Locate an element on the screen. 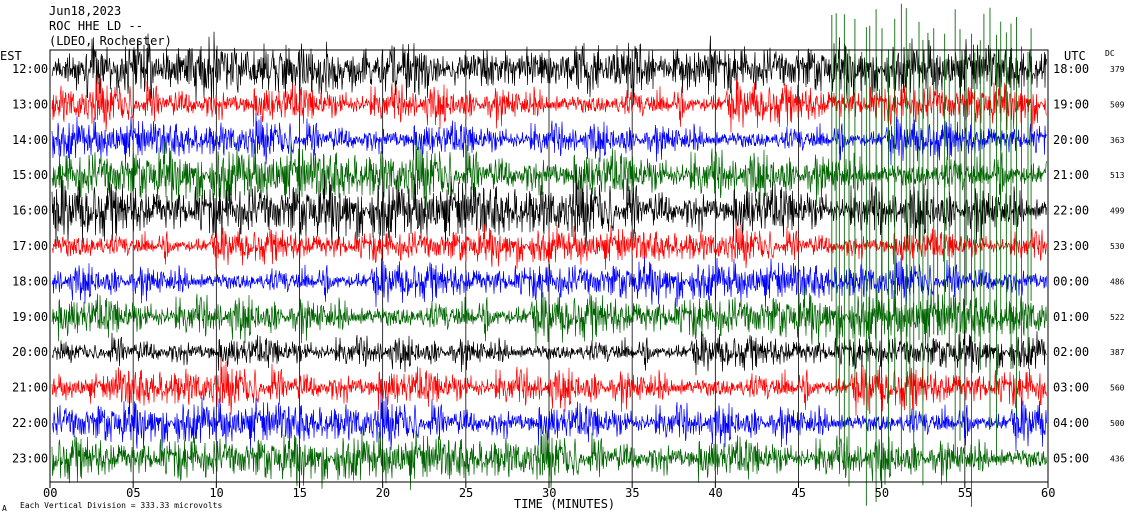  x-tick-label-40: 40 is located at coordinates (715, 493).